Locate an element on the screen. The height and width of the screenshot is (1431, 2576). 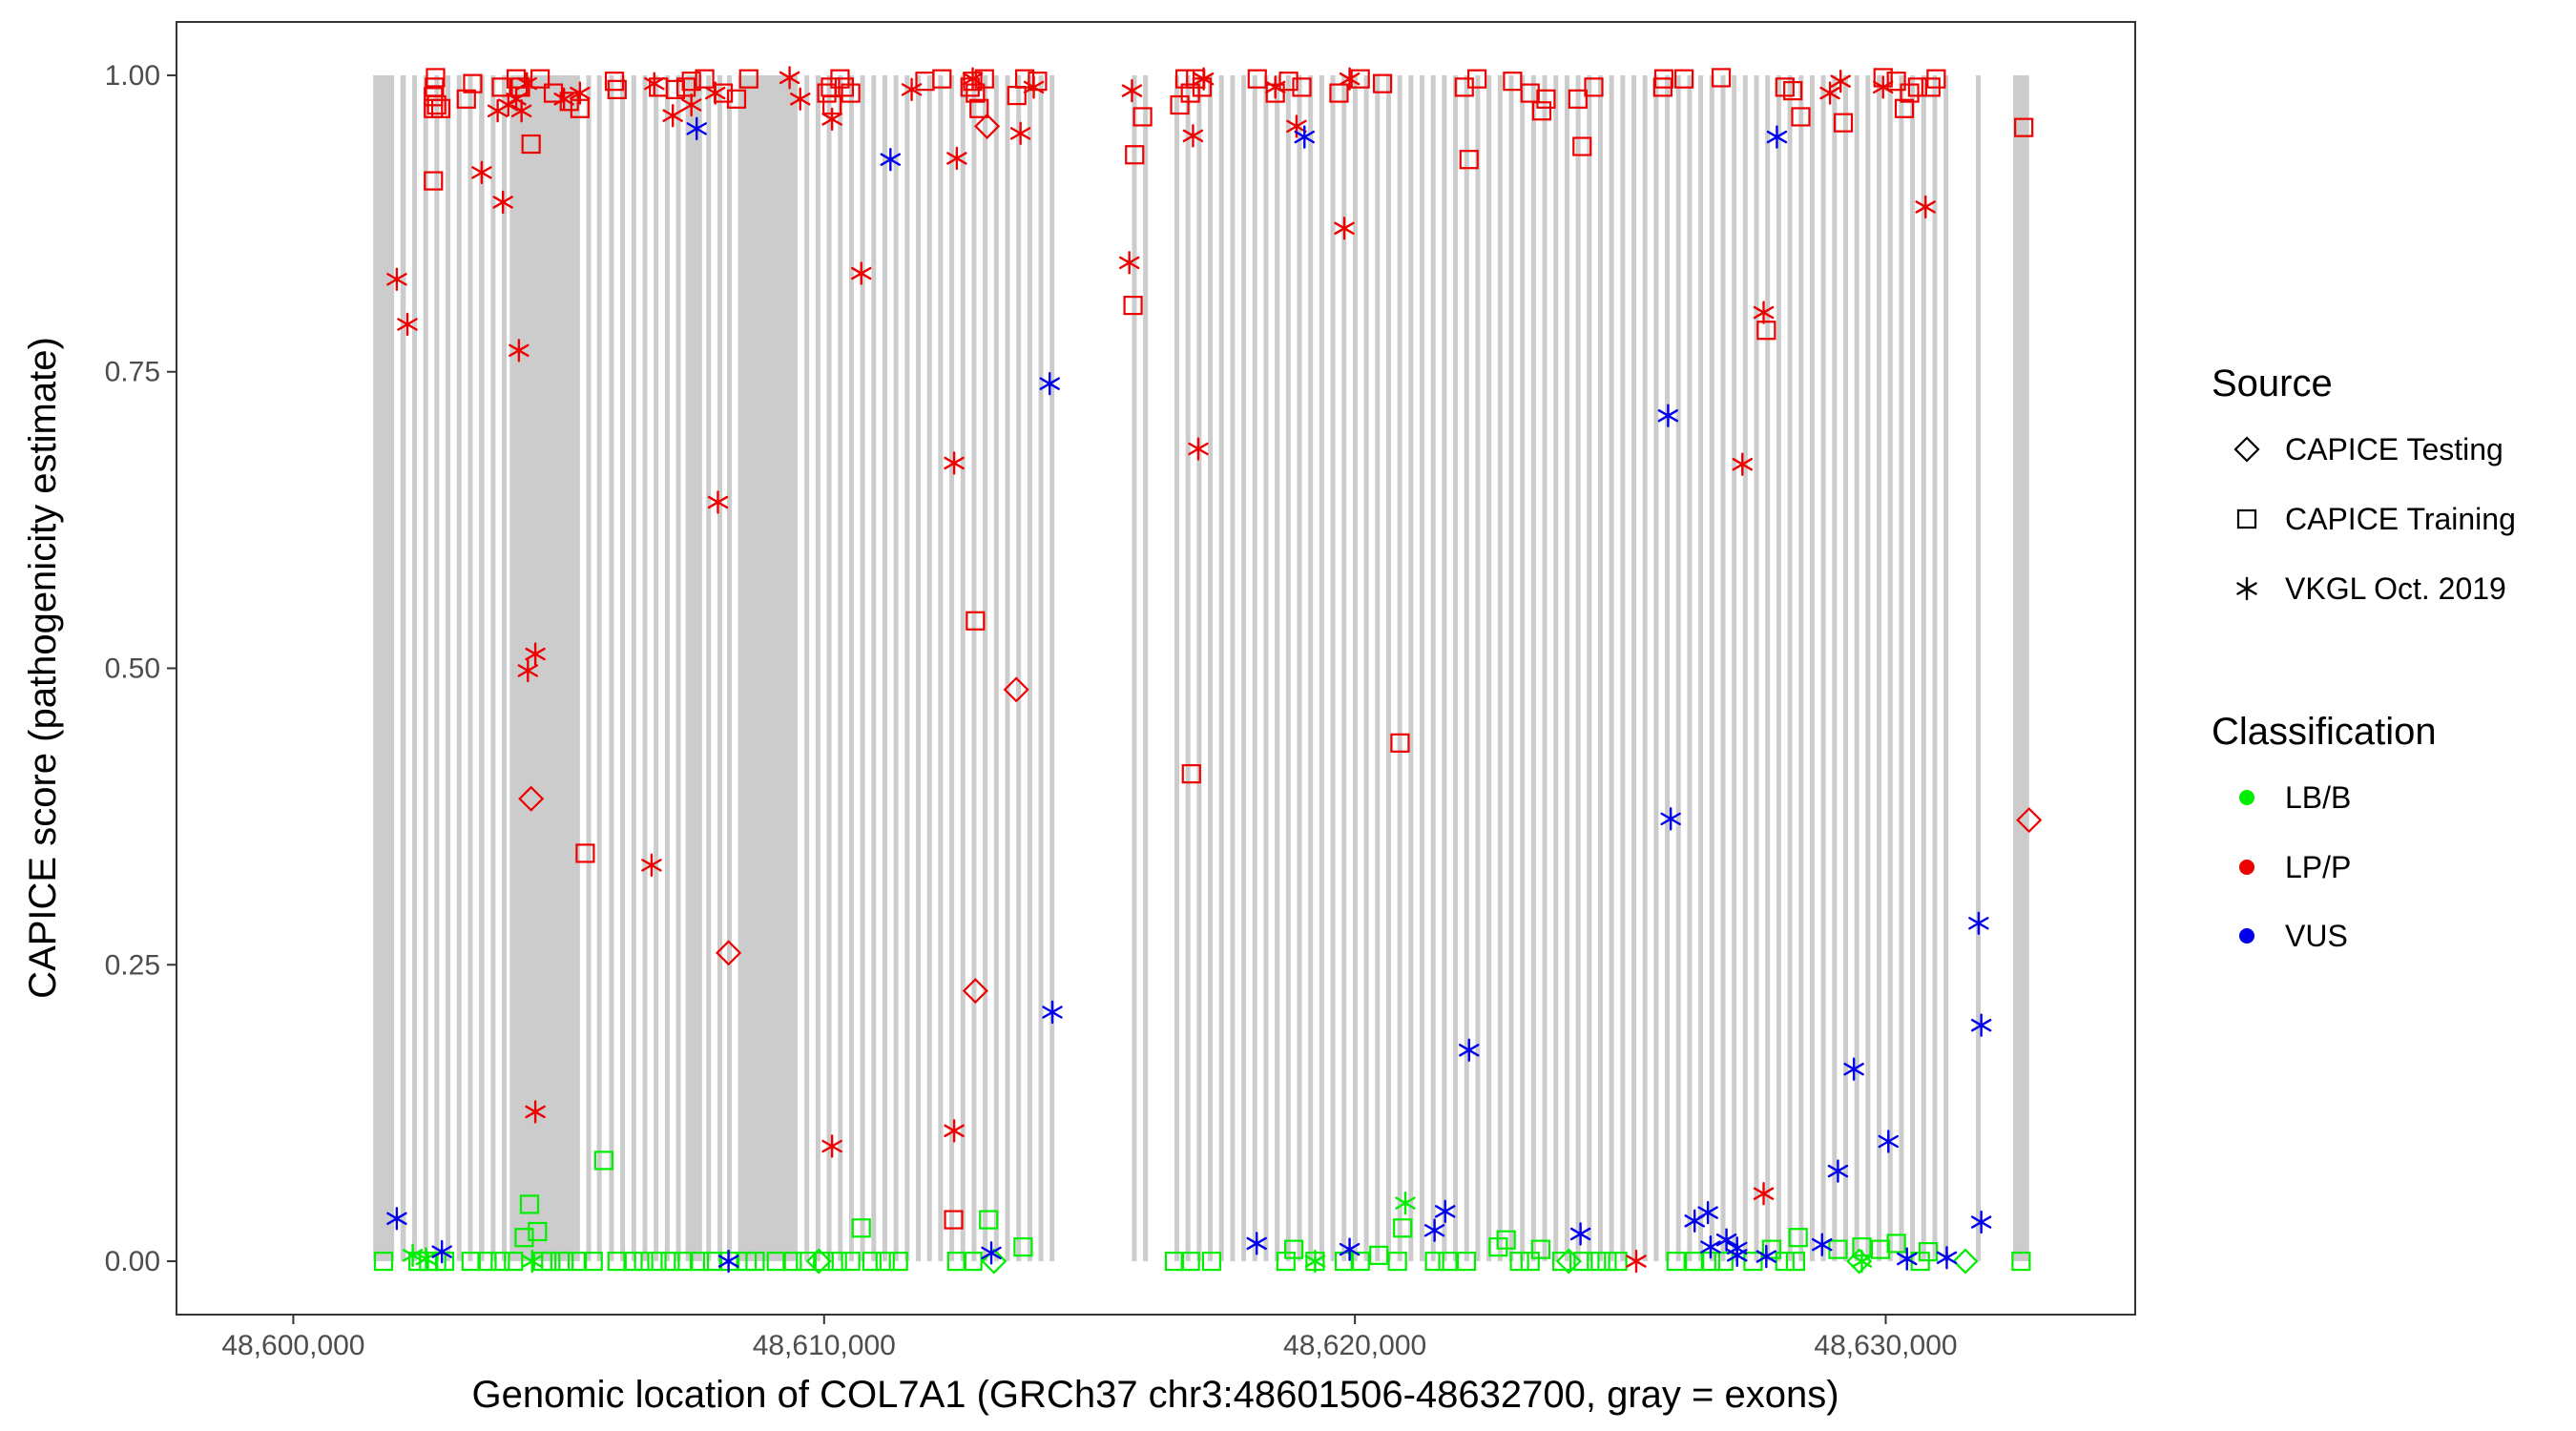
x-tick-label: 48,610,000 is located at coordinates (824, 1345).